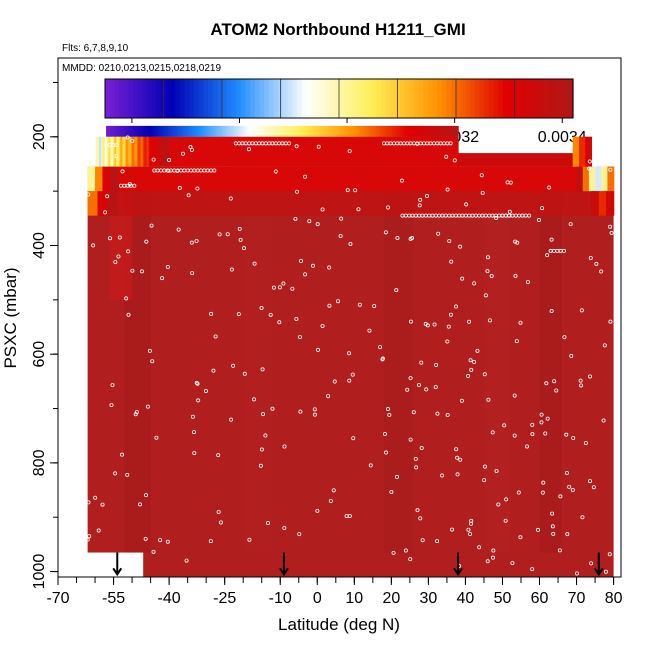  Describe the element at coordinates (95, 48) in the screenshot. I see `flights-note: Flts: 6,7,8,9,10` at that location.